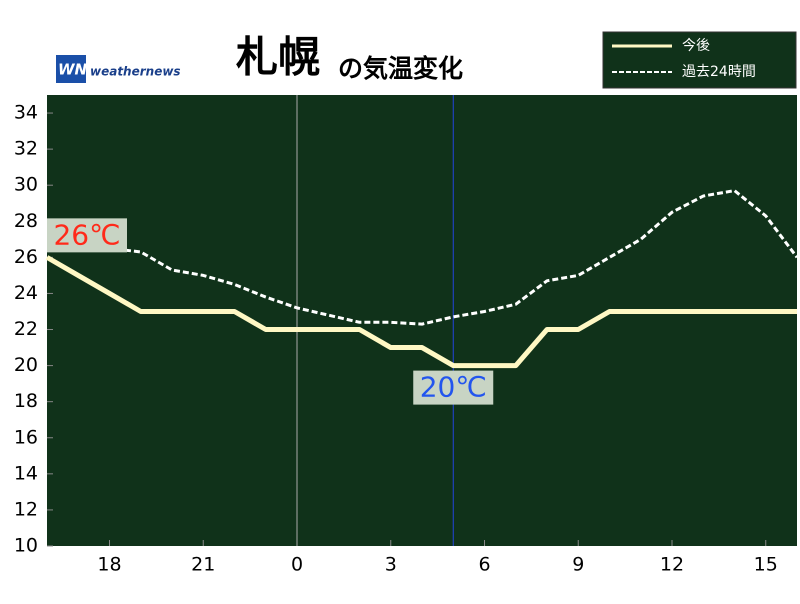  Describe the element at coordinates (297, 565) in the screenshot. I see `x-tick-label: 0` at that location.